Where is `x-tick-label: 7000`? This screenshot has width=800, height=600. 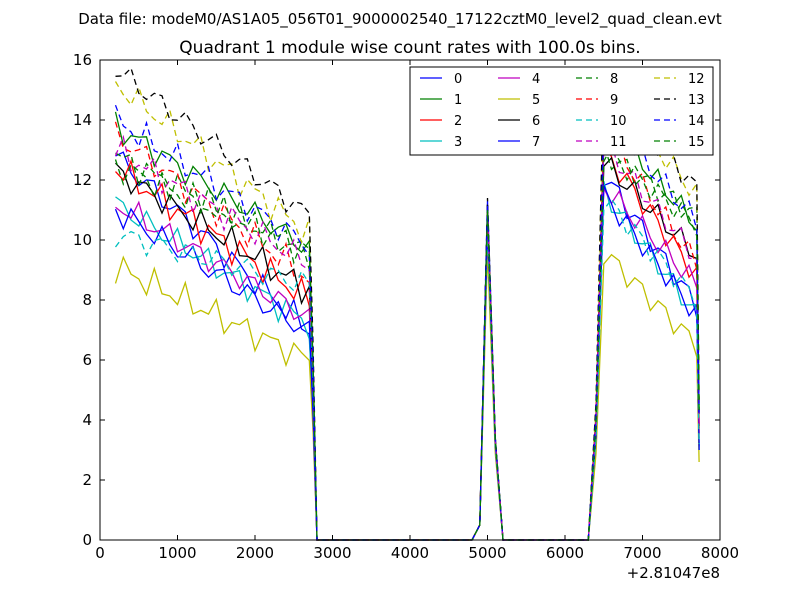
x-tick-label: 7000 is located at coordinates (642, 553).